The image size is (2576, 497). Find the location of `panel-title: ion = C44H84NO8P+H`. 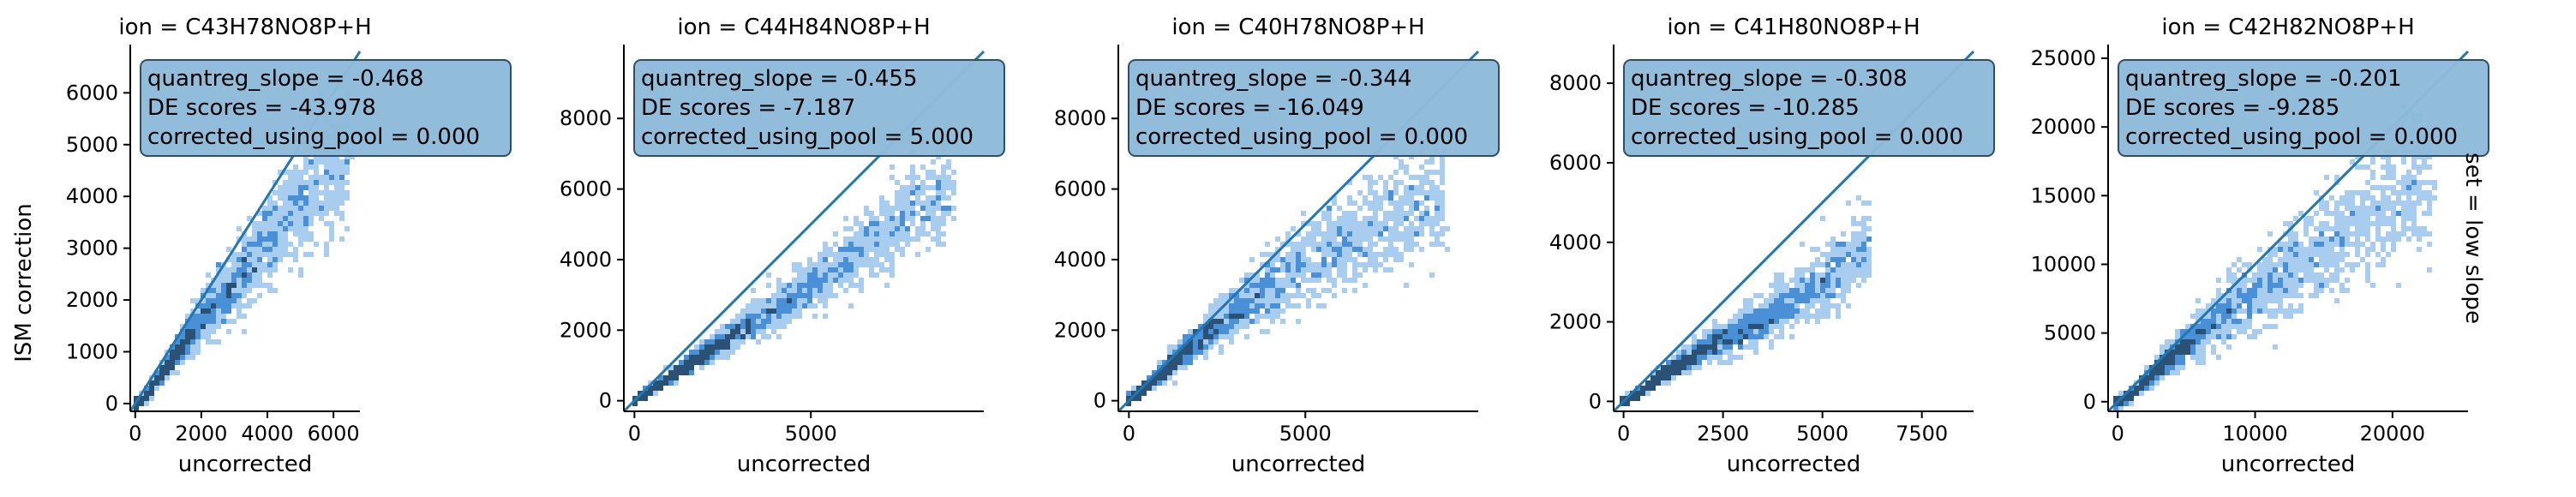

panel-title: ion = C44H84NO8P+H is located at coordinates (803, 27).